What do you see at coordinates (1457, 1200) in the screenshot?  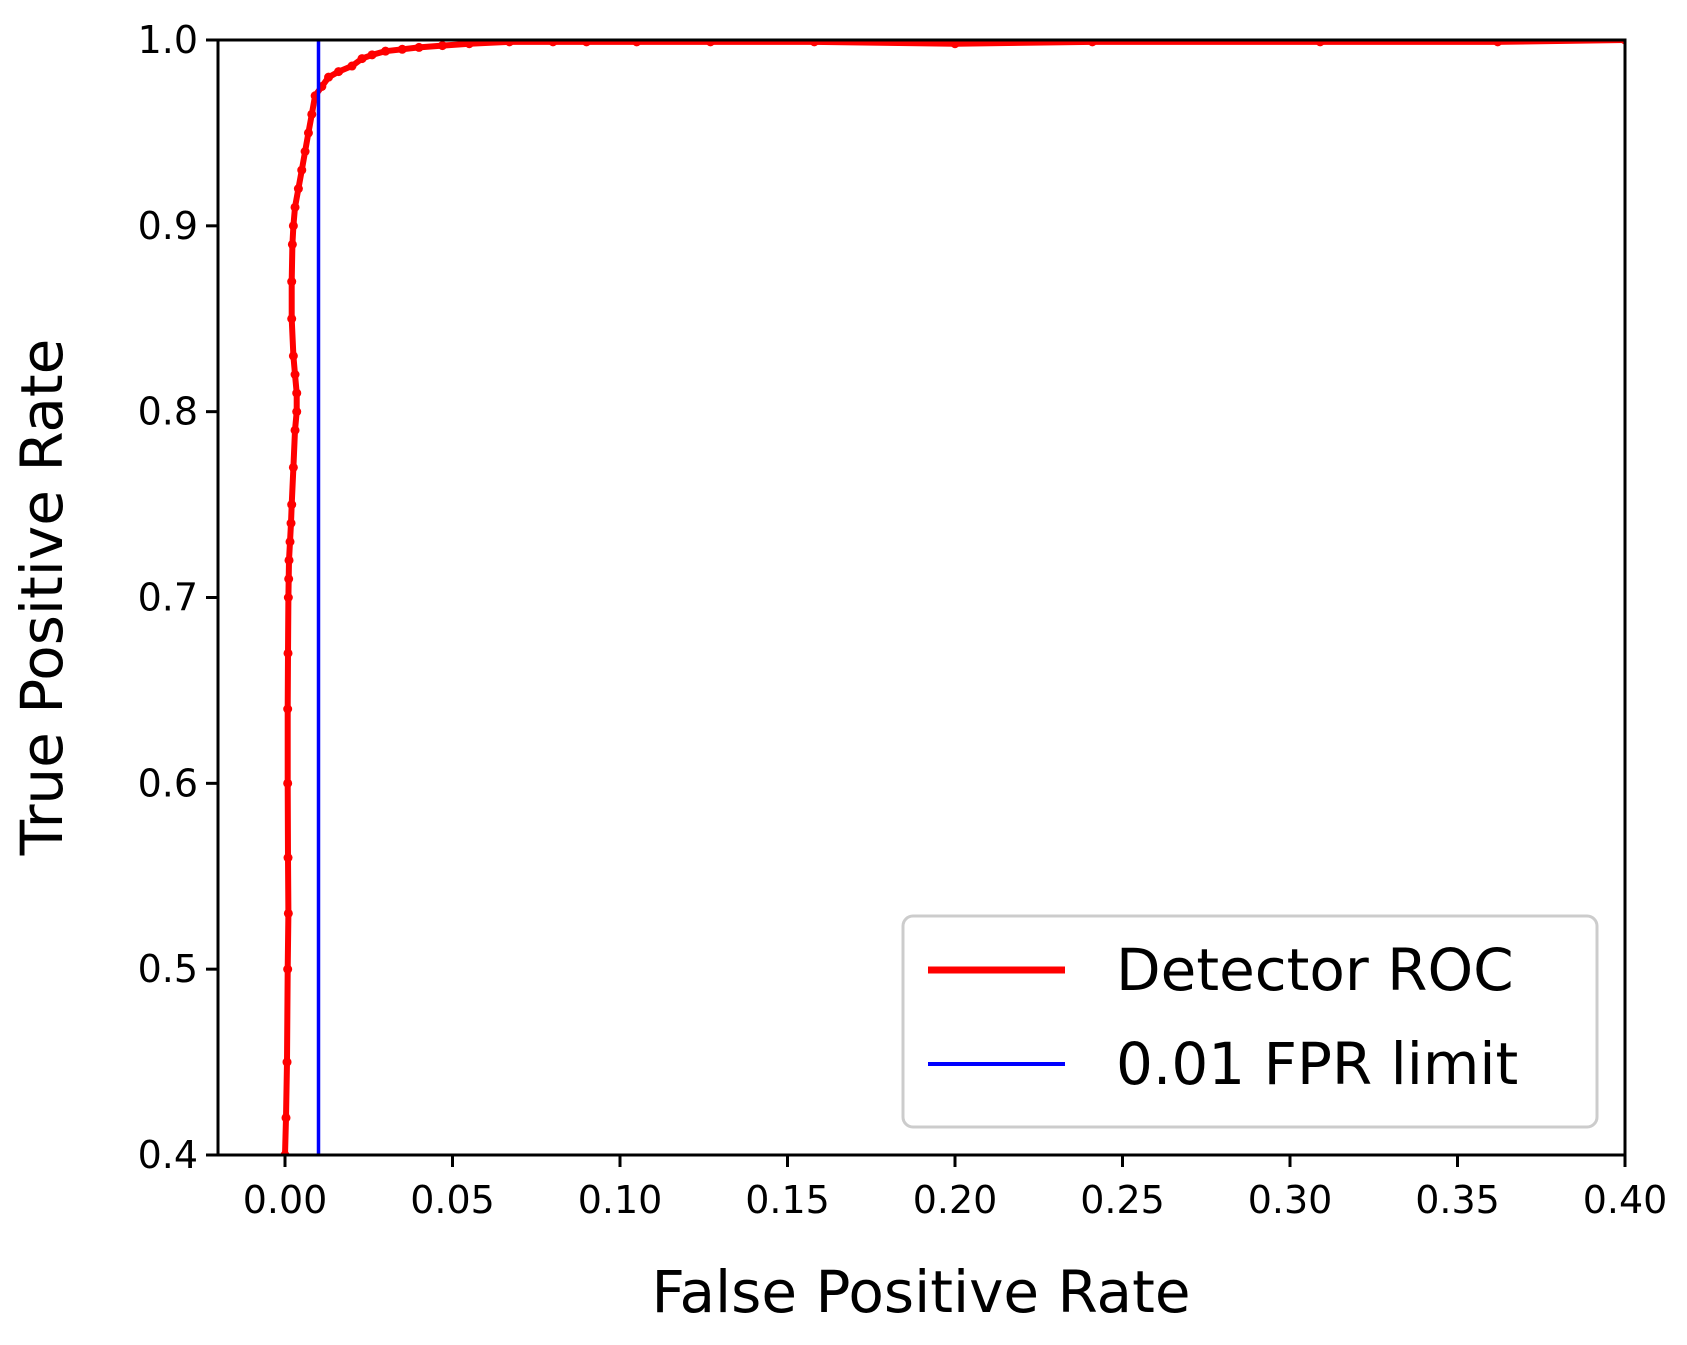 I see `x-tick-label: 0.35` at bounding box center [1457, 1200].